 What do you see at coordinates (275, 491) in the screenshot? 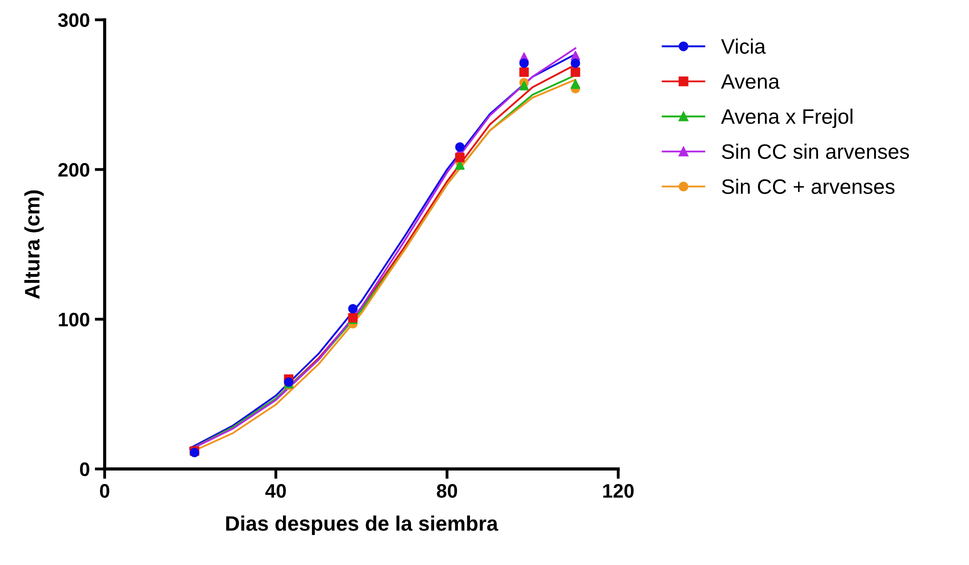
I see `x-tick-label: 40` at bounding box center [275, 491].